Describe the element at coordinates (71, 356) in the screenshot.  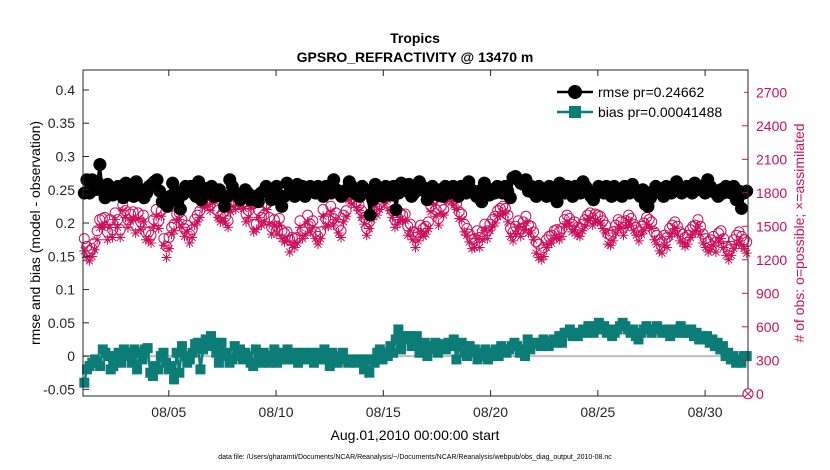
I see `y-tick-label-left: 0` at that location.